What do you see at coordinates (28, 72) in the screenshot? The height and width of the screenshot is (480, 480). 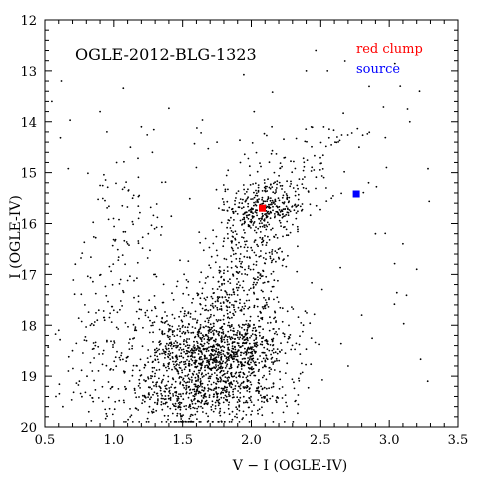 I see `y-tick-label: 13` at bounding box center [28, 72].